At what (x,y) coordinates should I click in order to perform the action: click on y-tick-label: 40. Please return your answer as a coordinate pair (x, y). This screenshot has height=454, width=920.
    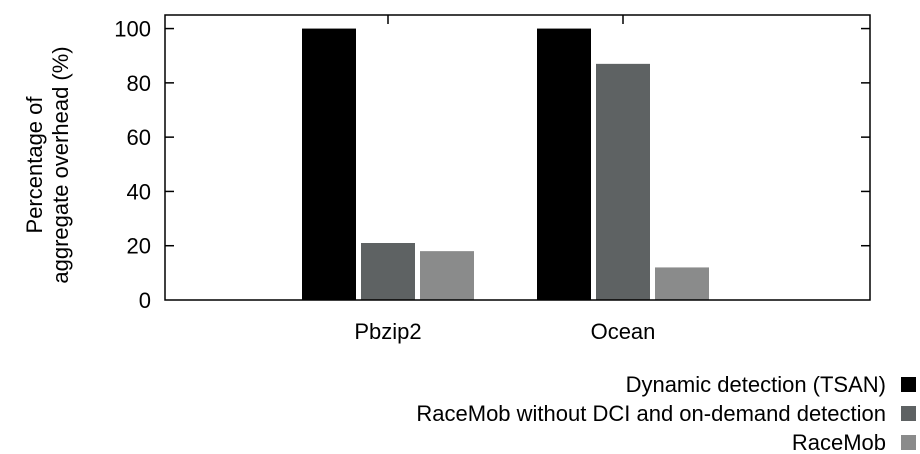
    Looking at the image, I should click on (139, 191).